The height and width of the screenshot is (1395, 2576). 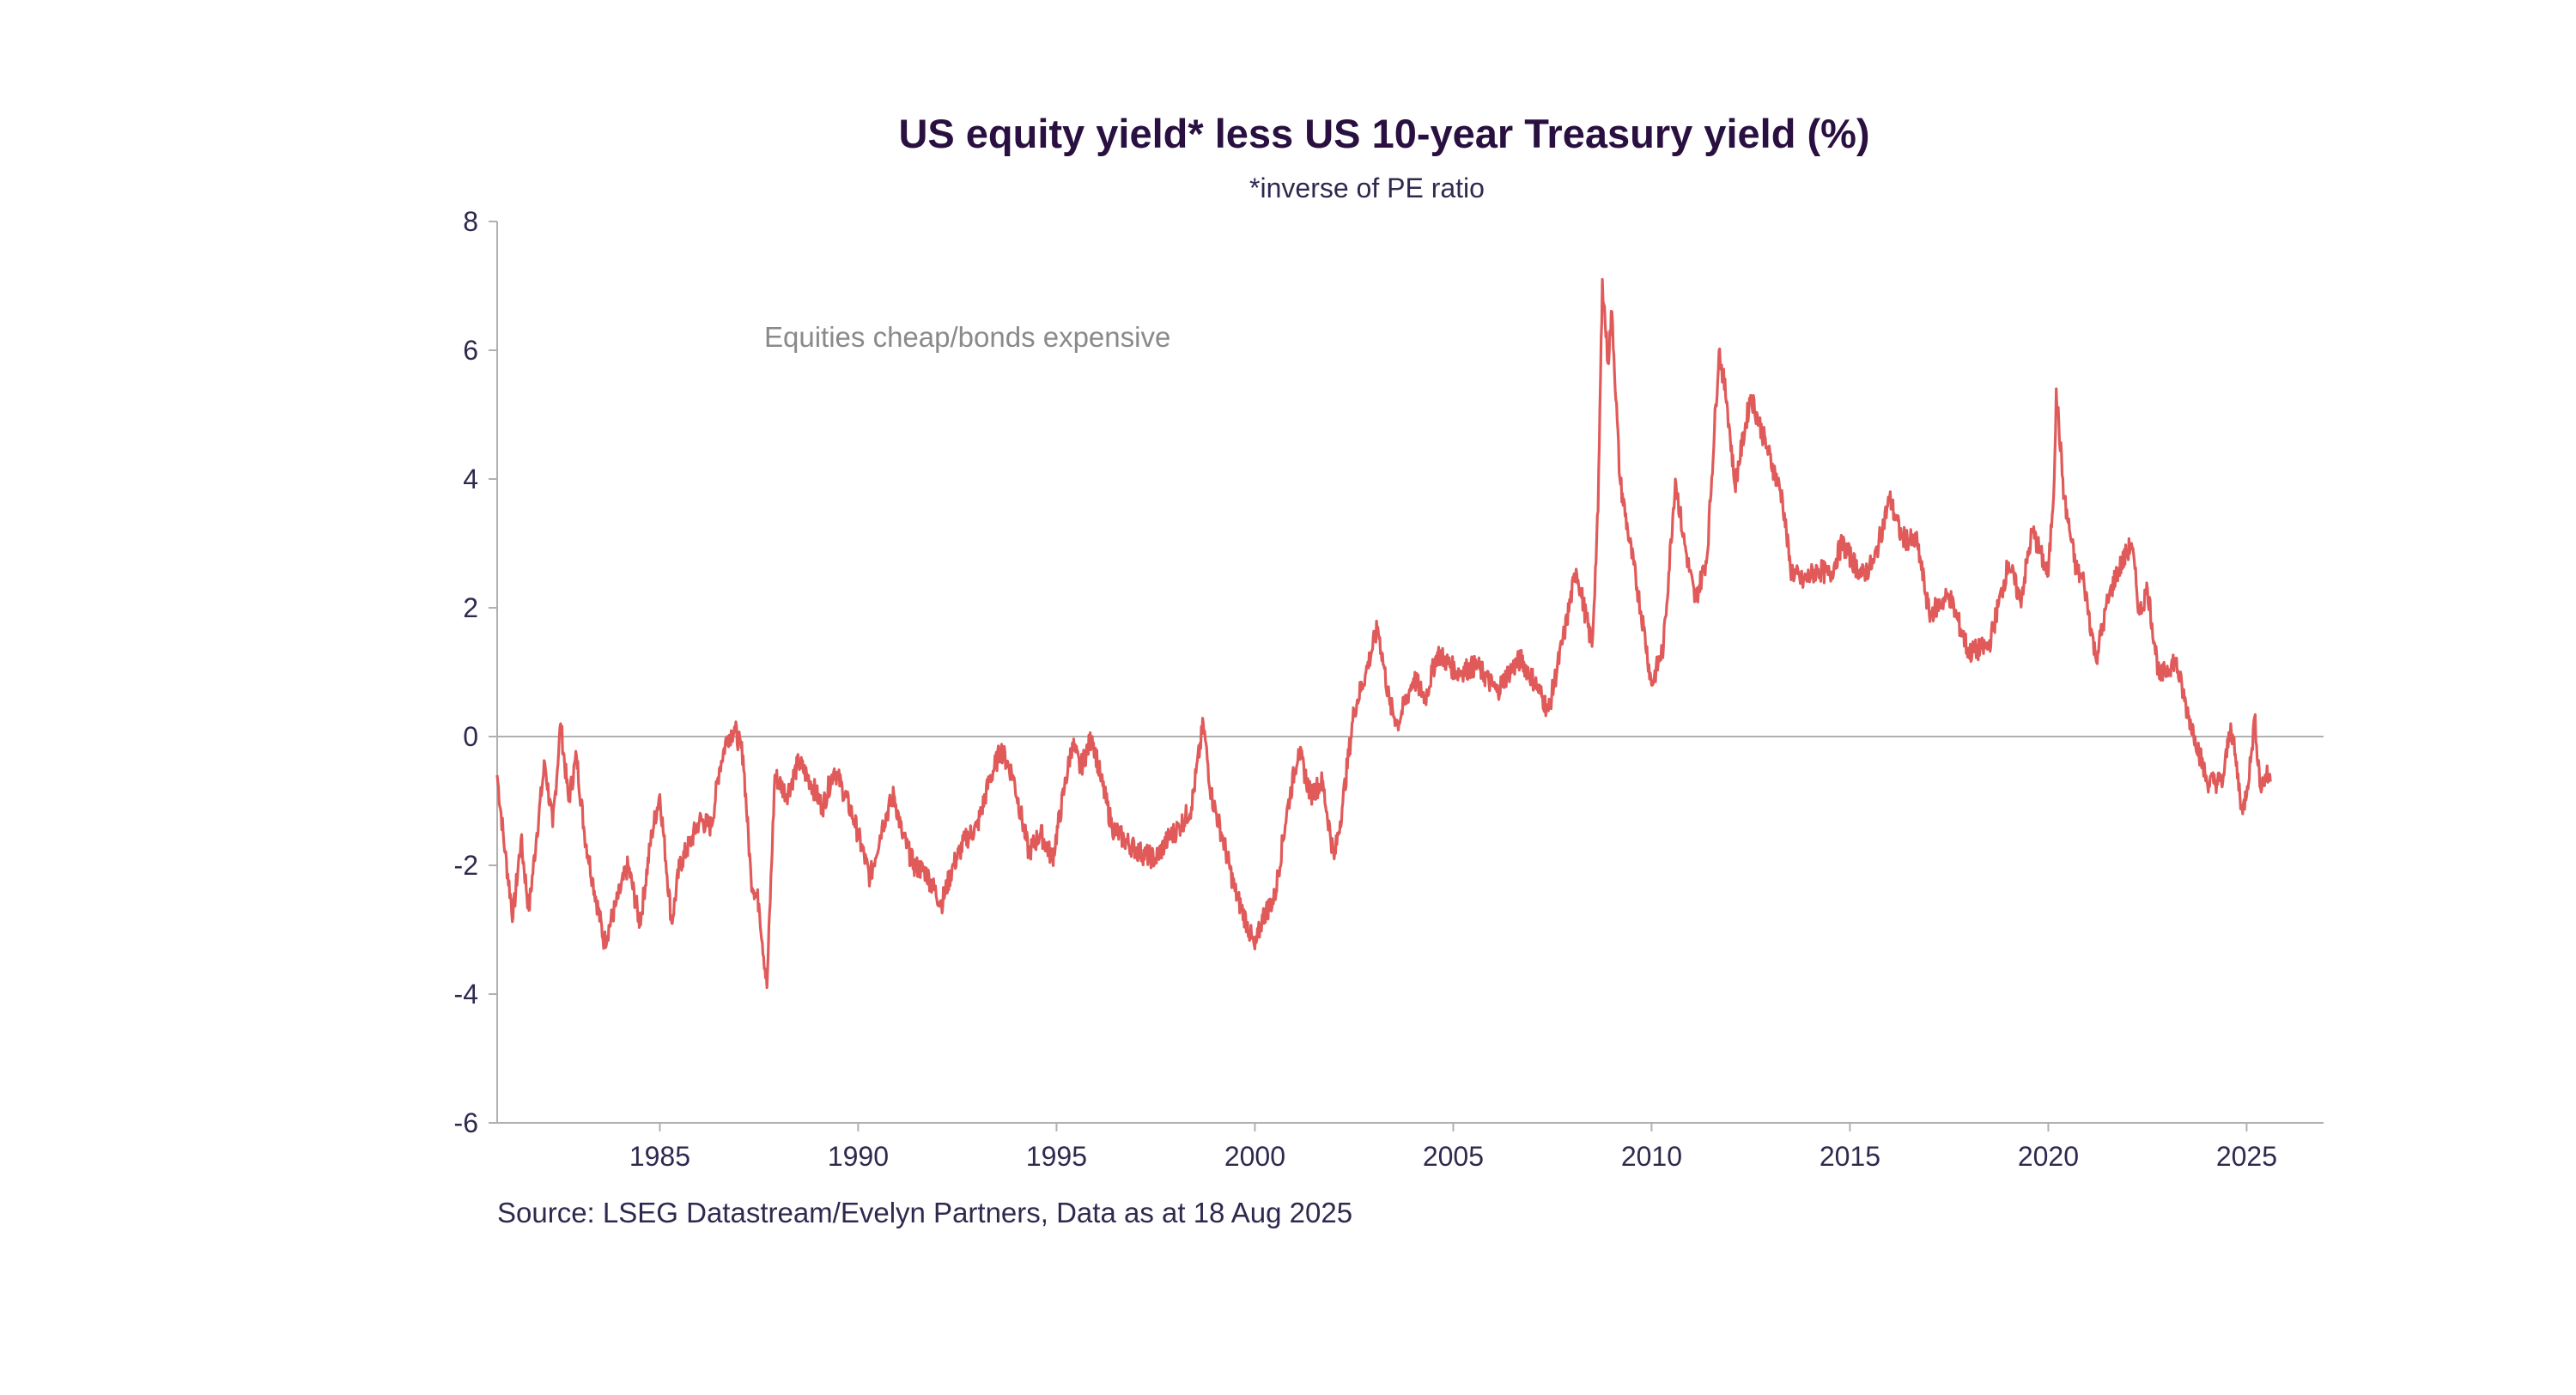 I want to click on x-tick-label: 2025, so click(x=2246, y=1156).